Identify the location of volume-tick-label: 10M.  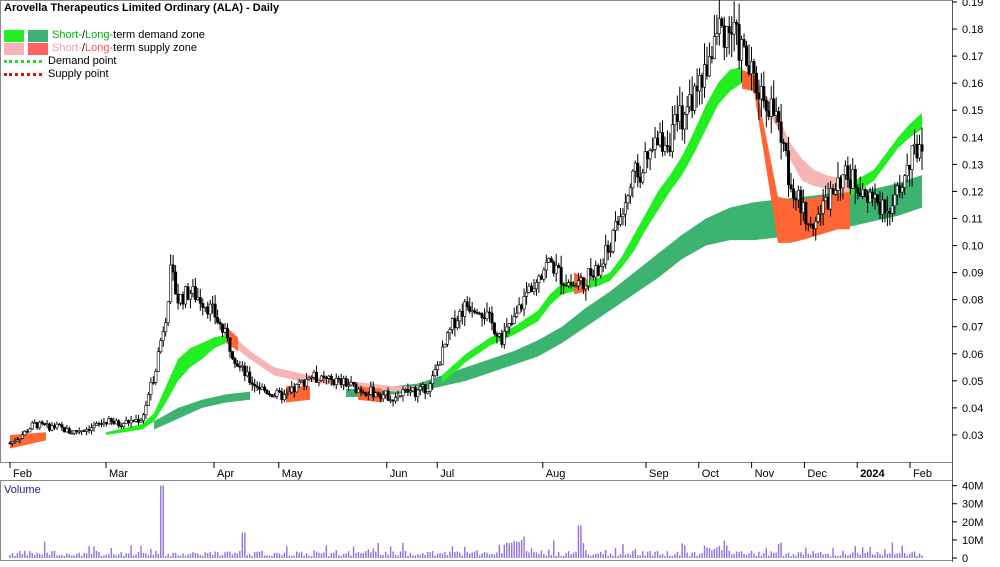
(972, 541).